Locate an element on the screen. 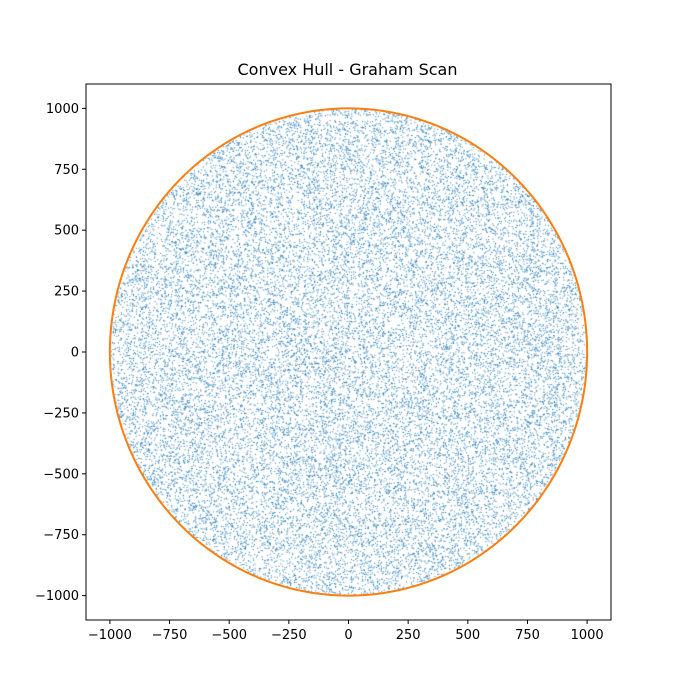 Image resolution: width=679 pixels, height=695 pixels. y-tick-label: 0 is located at coordinates (75, 353).